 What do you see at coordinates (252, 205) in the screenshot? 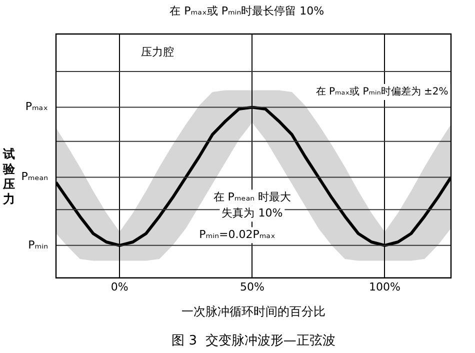
I see `annotation: 在 Pₘₑₐₙ 时最大失真为 10%` at bounding box center [252, 205].